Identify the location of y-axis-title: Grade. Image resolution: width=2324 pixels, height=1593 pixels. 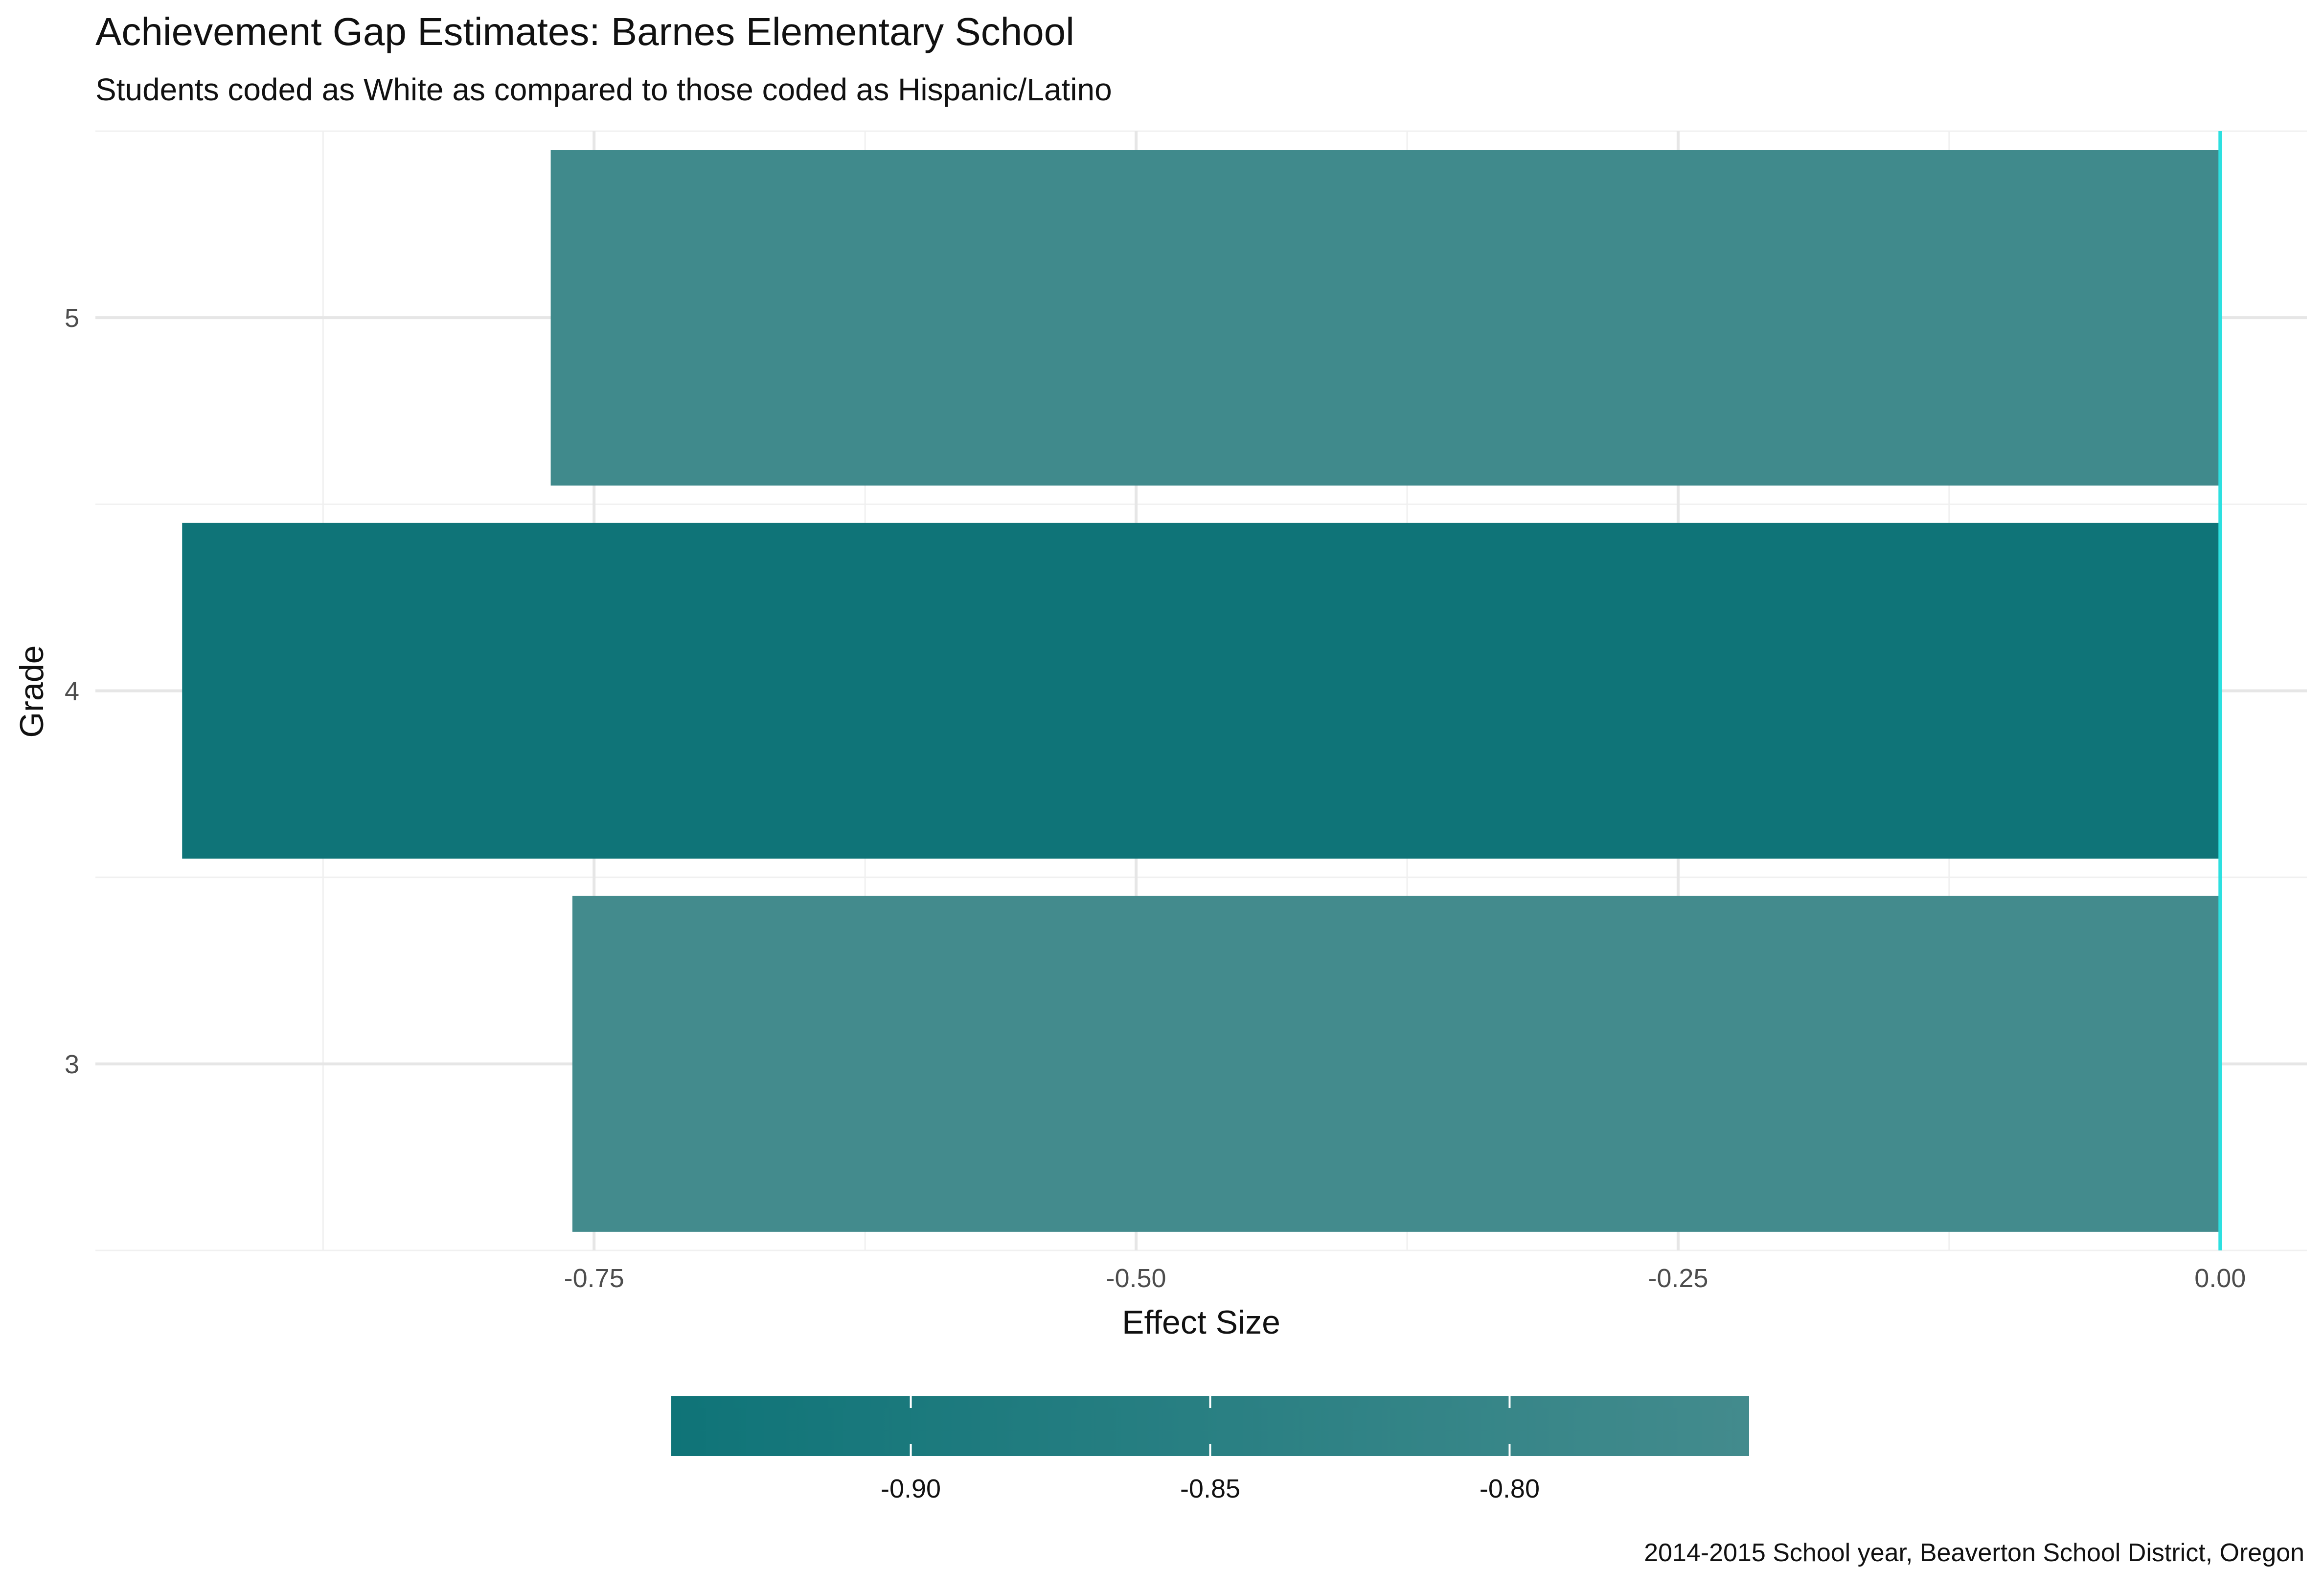
(32, 692).